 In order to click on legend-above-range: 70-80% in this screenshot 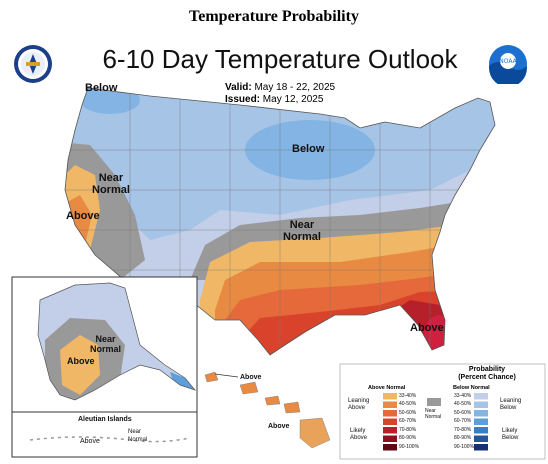, I will do `click(408, 429)`.